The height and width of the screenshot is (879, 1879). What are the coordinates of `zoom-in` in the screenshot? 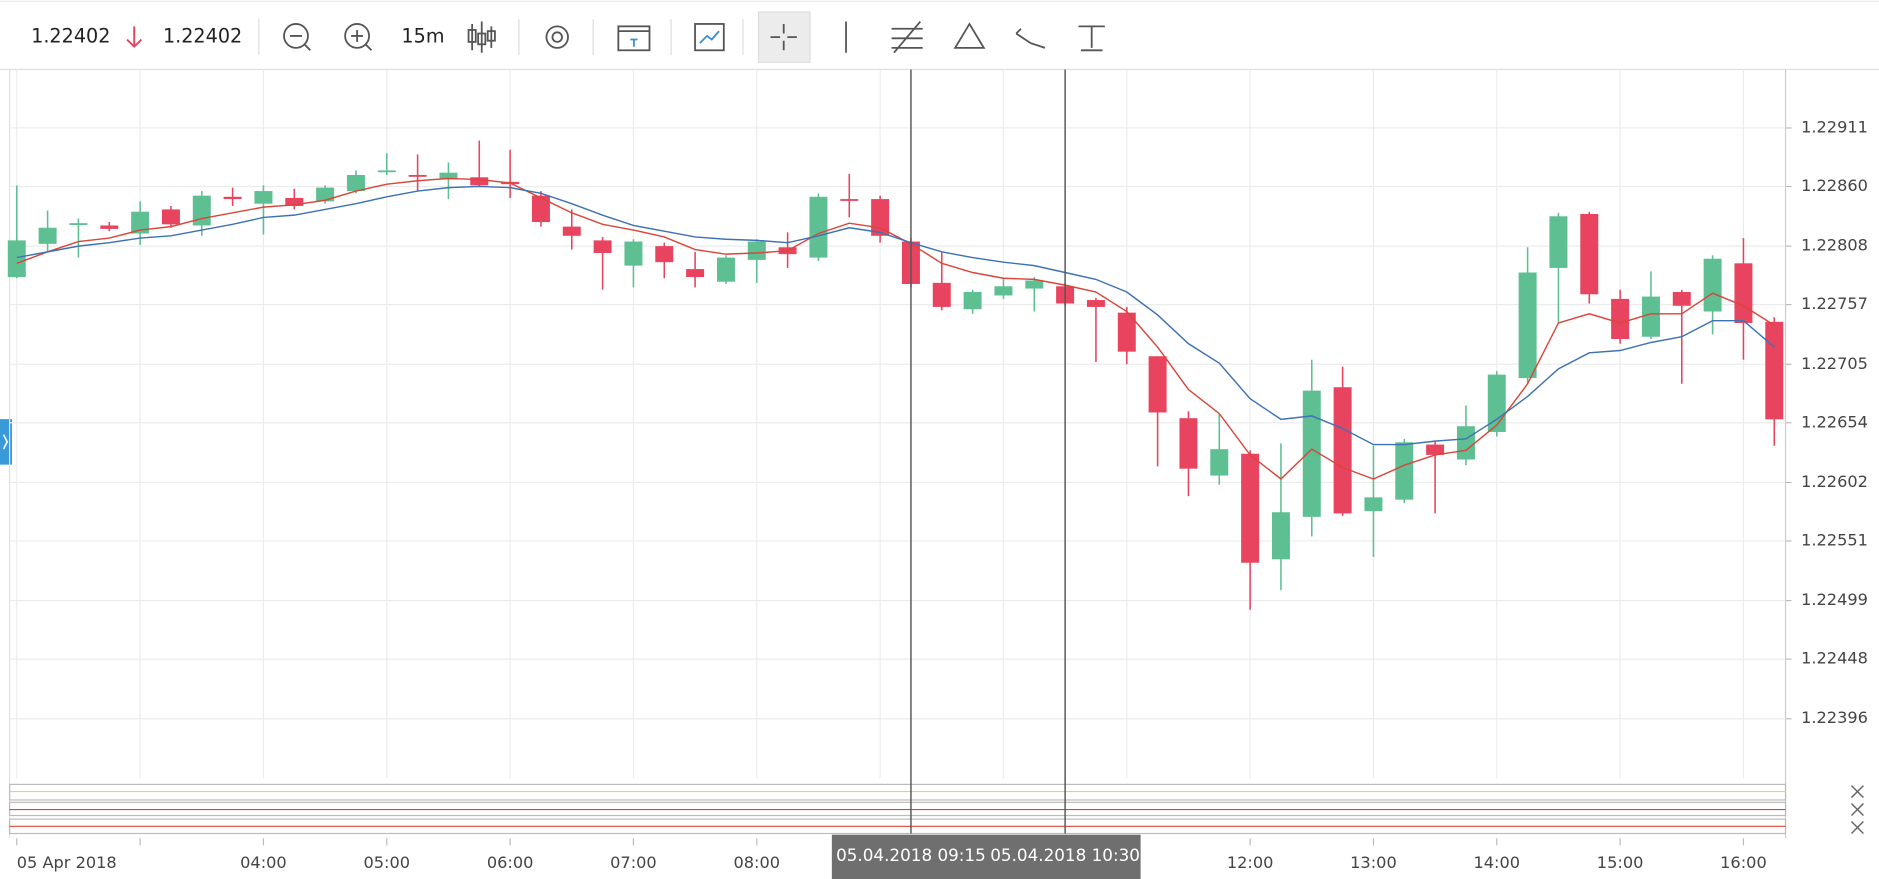 It's located at (358, 37).